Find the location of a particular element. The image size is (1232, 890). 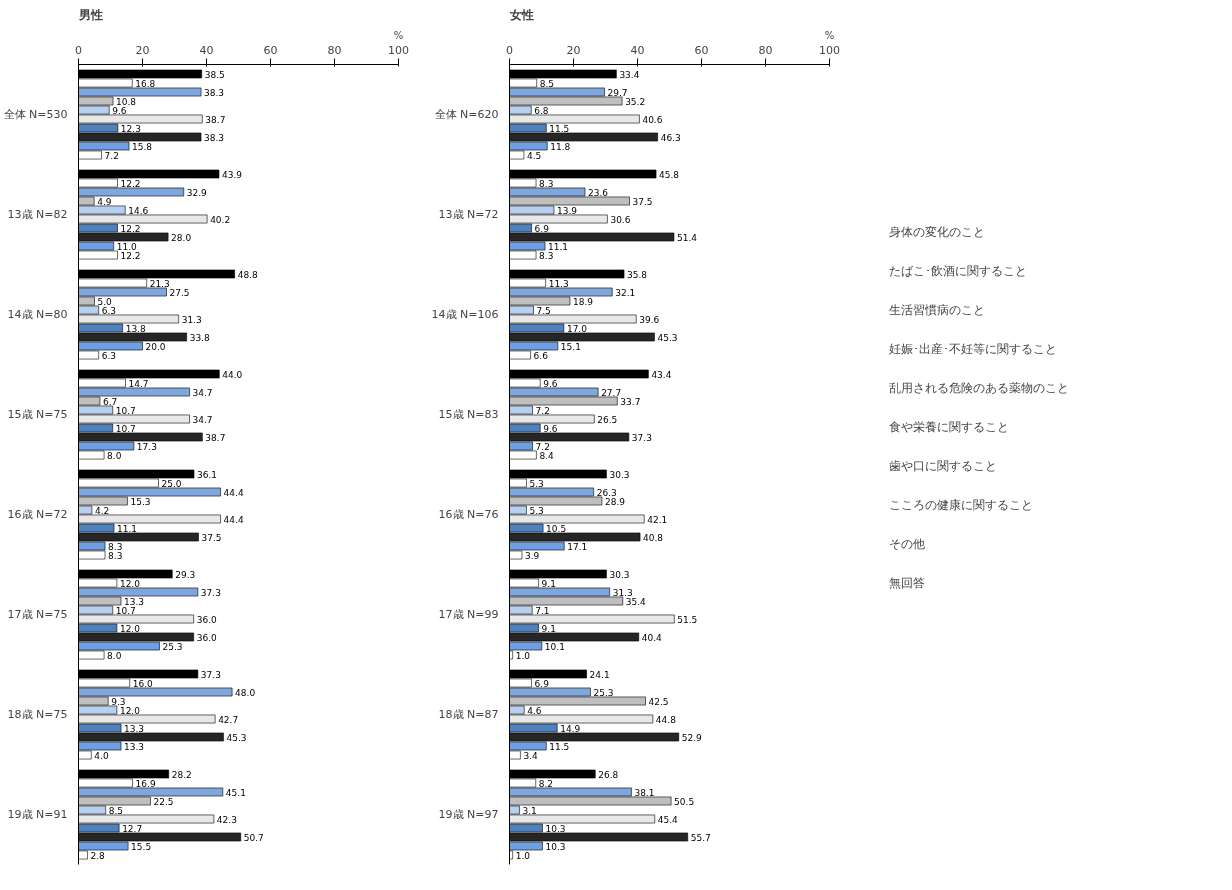

data-label: 14.7 is located at coordinates (138, 383).